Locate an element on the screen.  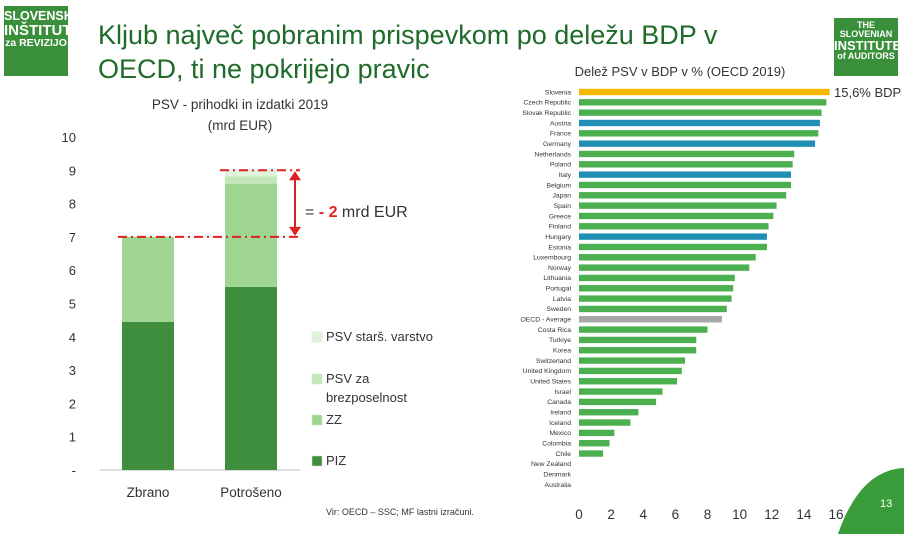
annotation-arrow-head-up is located at coordinates (295, 176).